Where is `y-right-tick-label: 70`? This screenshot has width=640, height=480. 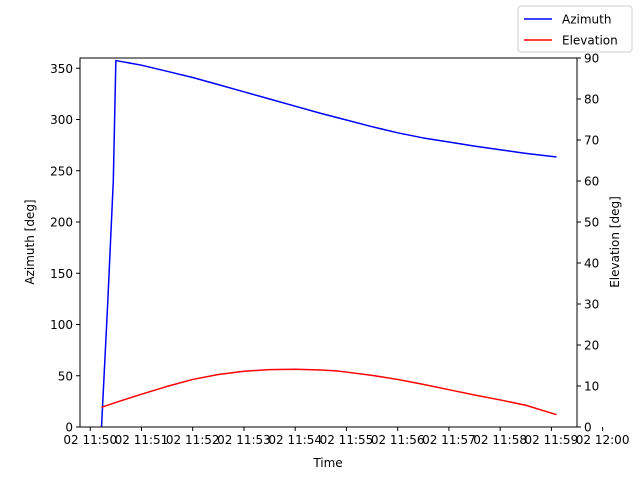
y-right-tick-label: 70 is located at coordinates (591, 141).